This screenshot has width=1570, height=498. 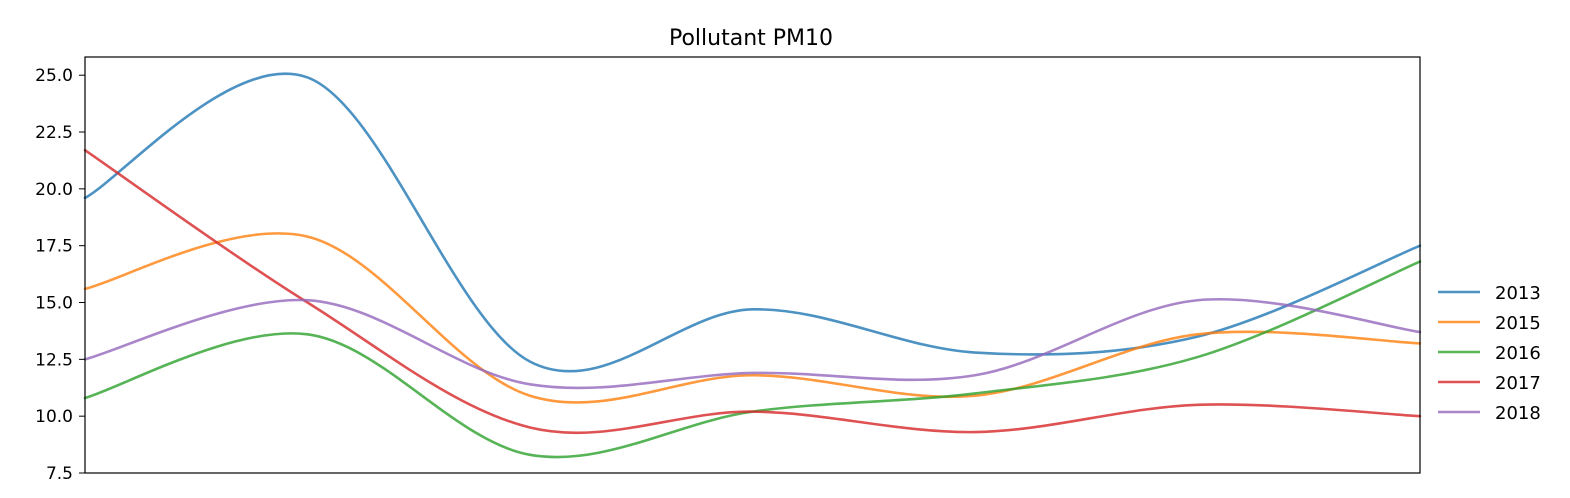 I want to click on legend: 2013 2015 2016 2017 2018, so click(x=1489, y=353).